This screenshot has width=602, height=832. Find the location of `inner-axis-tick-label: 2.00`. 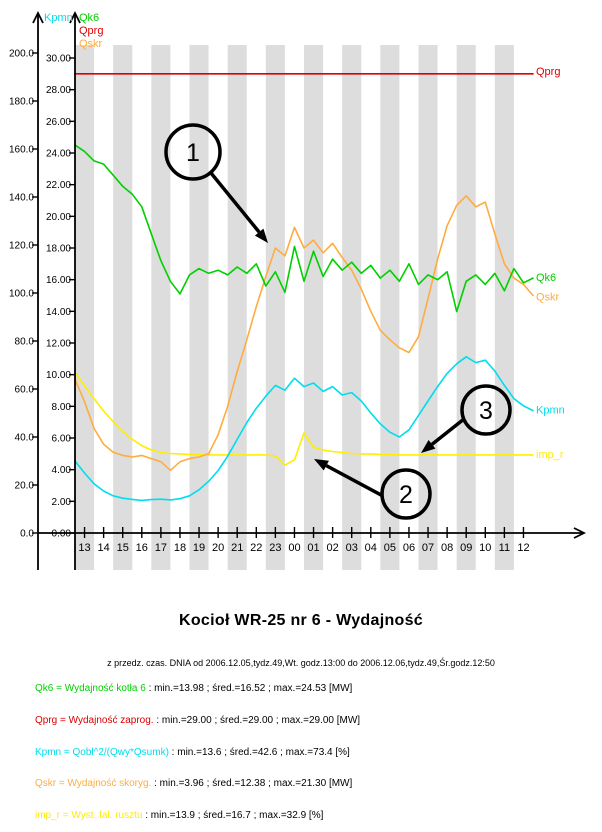

inner-axis-tick-label: 2.00 is located at coordinates (62, 502).